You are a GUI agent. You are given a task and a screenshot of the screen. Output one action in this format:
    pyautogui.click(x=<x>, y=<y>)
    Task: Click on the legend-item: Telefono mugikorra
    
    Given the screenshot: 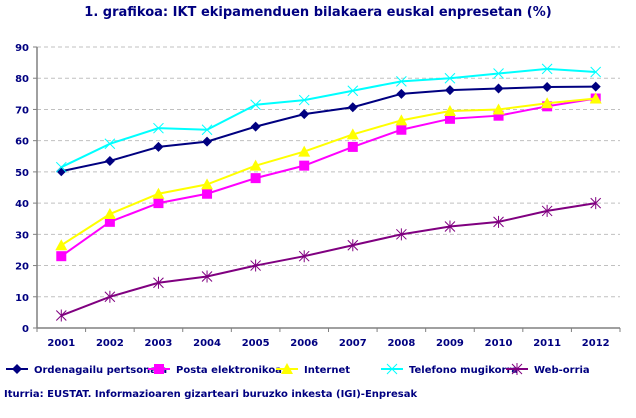 What is the action you would take?
    pyautogui.click(x=449, y=369)
    